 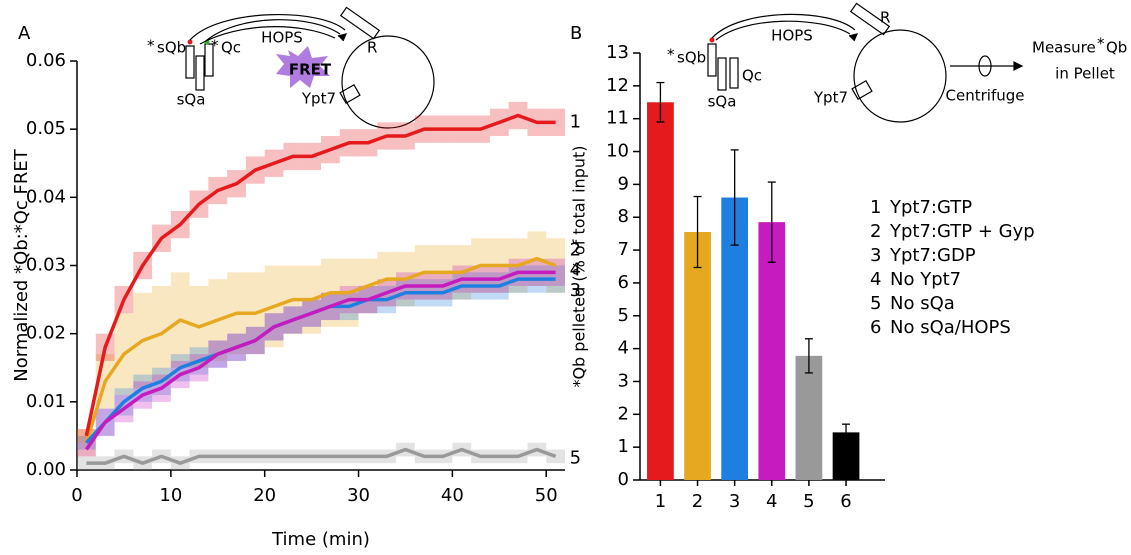 I want to click on annotation: Measure, so click(x=1064, y=48).